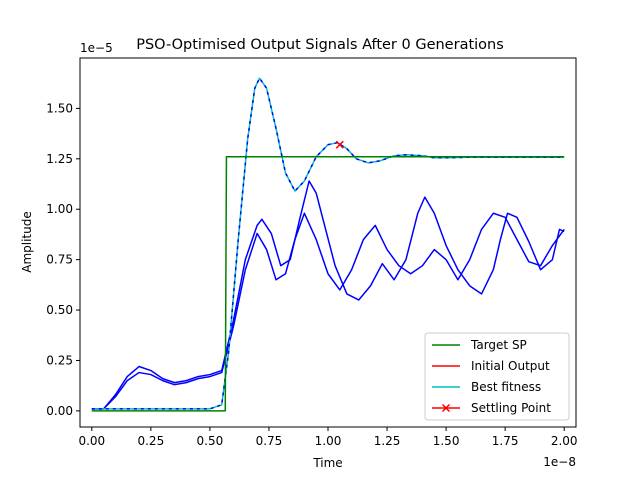  I want to click on y-offset-label: 1e−5, so click(96, 48).